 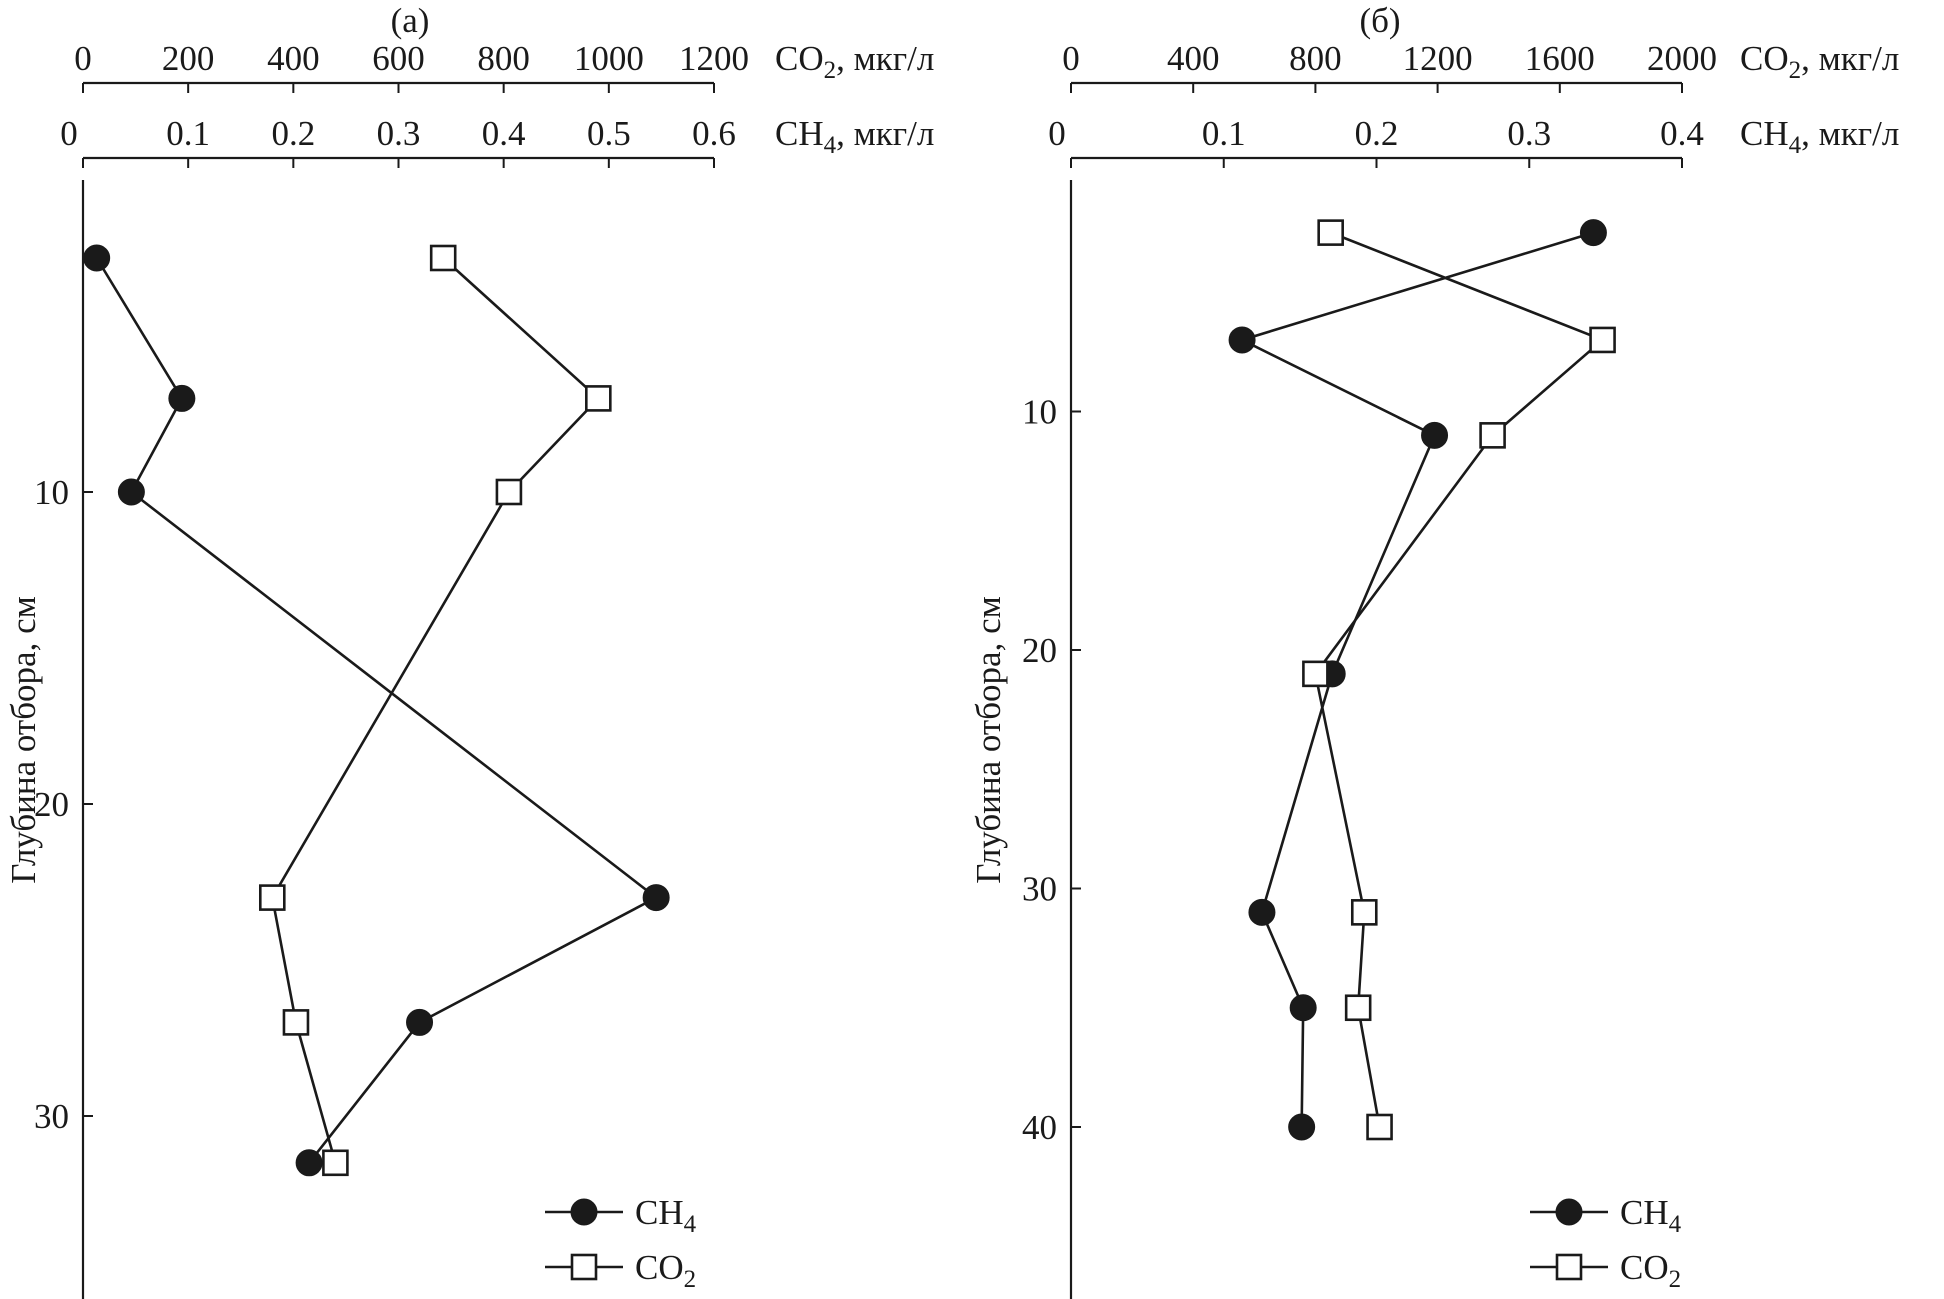 I want to click on x-tick-label-co2: 1600, so click(x=1560, y=58).